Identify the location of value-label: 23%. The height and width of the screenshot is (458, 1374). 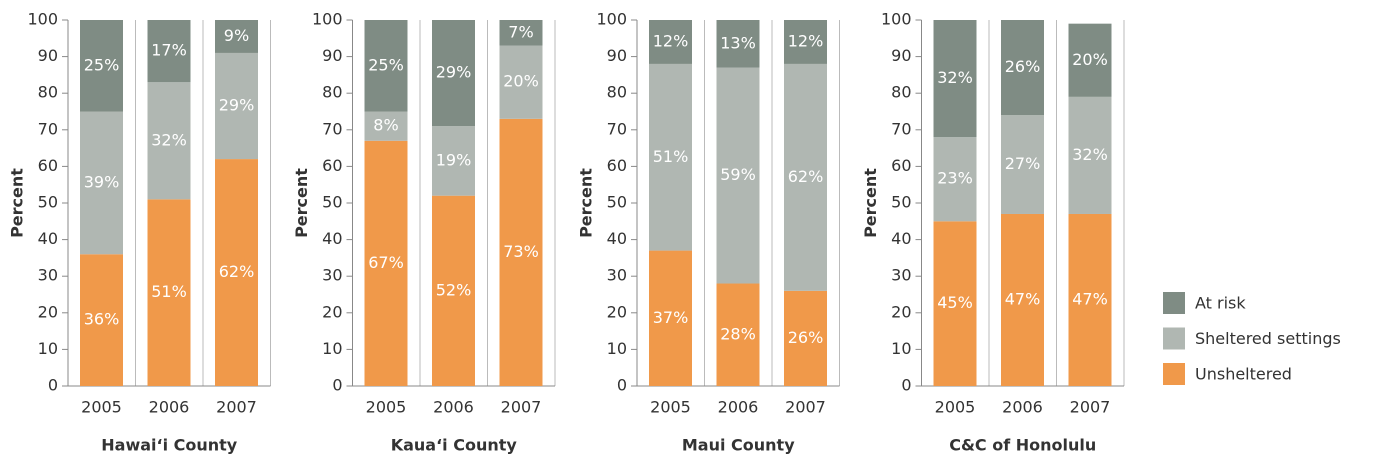
(955, 178).